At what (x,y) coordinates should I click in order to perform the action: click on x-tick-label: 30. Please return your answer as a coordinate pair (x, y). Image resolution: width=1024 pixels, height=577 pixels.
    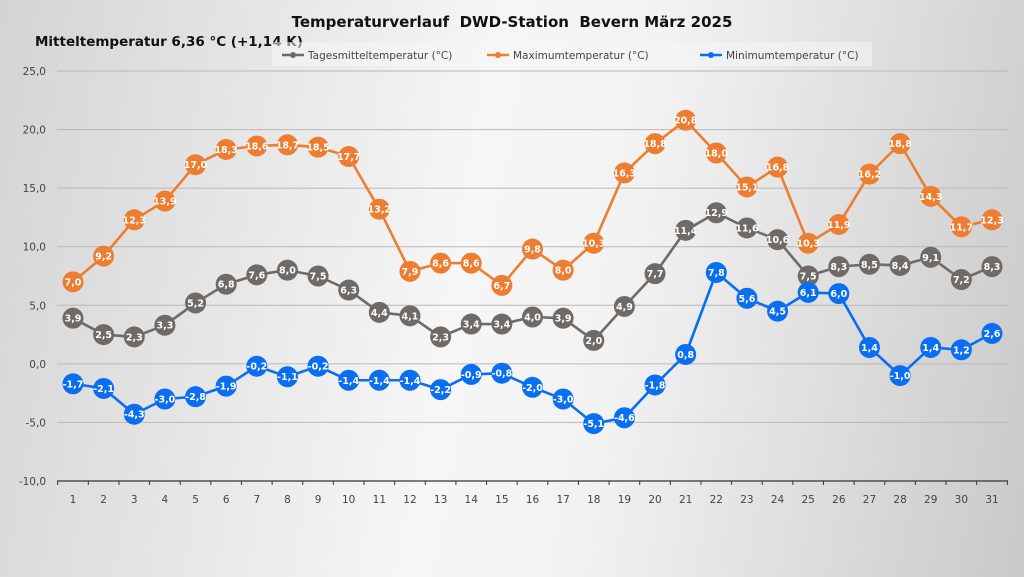
    Looking at the image, I should click on (961, 500).